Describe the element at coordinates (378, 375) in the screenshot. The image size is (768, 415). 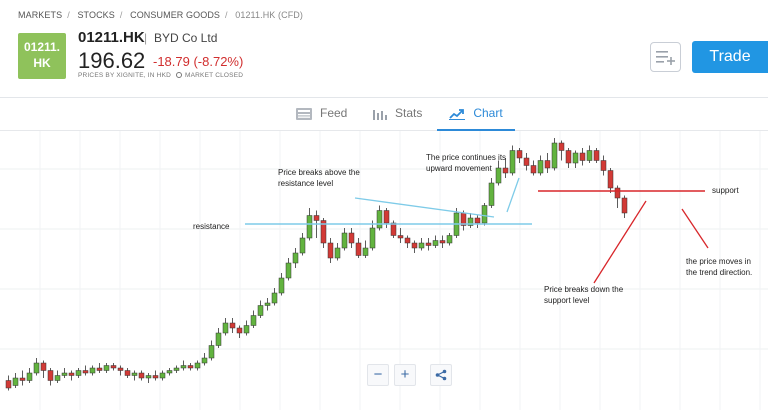
I see `zoom-out-button: −` at that location.